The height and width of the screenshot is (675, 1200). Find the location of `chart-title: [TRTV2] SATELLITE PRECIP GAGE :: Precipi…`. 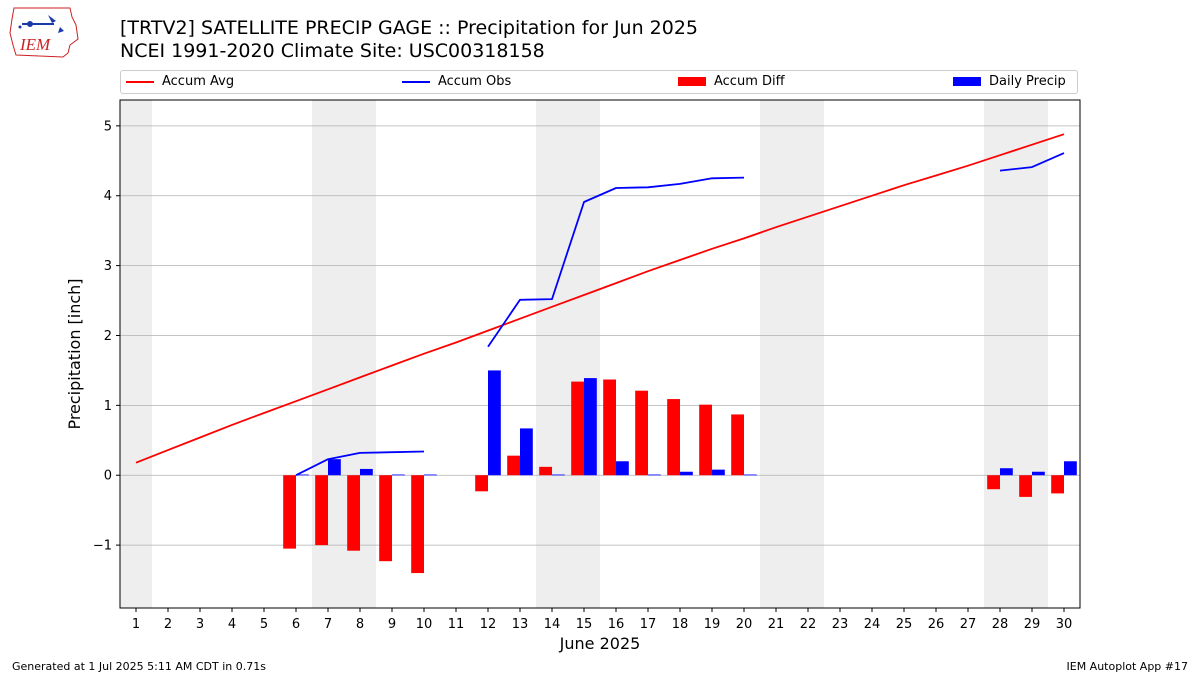

chart-title: [TRTV2] SATELLITE PRECIP GAGE :: Precipi… is located at coordinates (409, 28).